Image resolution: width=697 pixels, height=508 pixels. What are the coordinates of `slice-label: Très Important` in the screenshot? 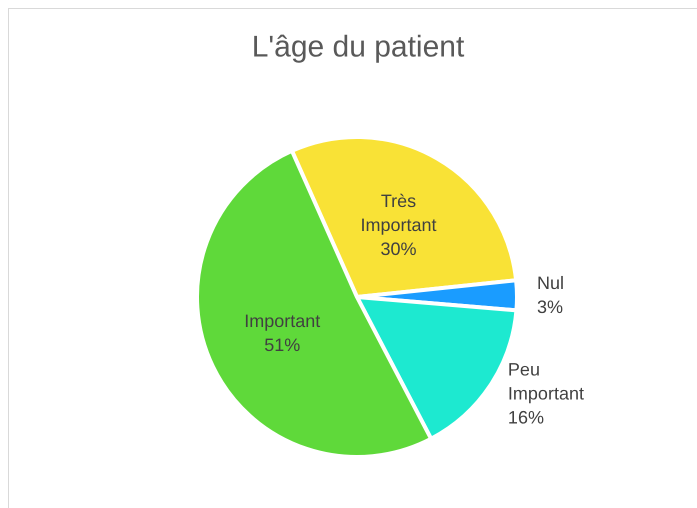 It's located at (398, 213).